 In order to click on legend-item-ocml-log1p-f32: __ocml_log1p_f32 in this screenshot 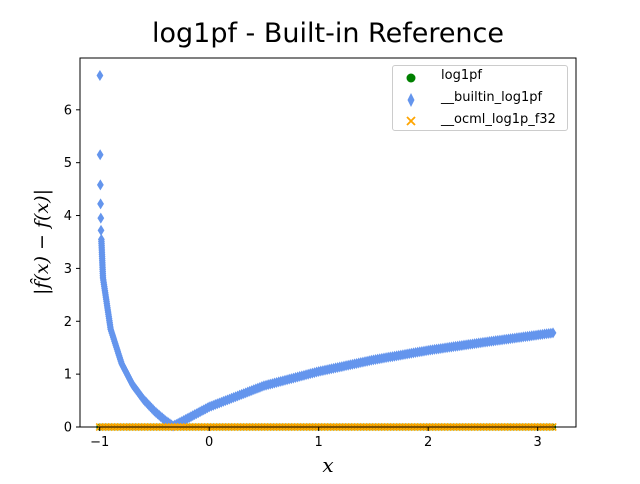, I will do `click(481, 121)`.